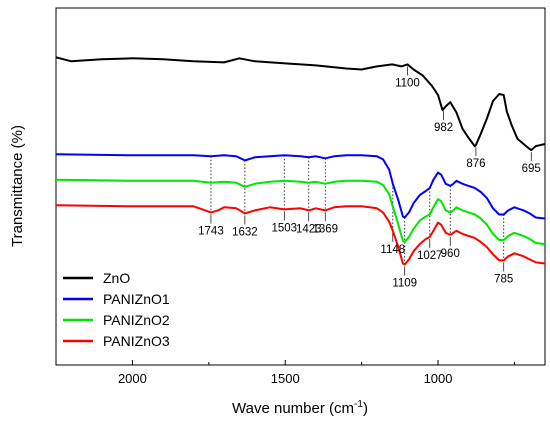  What do you see at coordinates (136, 320) in the screenshot?
I see `legend-label-panizno2: PANIZnO2` at bounding box center [136, 320].